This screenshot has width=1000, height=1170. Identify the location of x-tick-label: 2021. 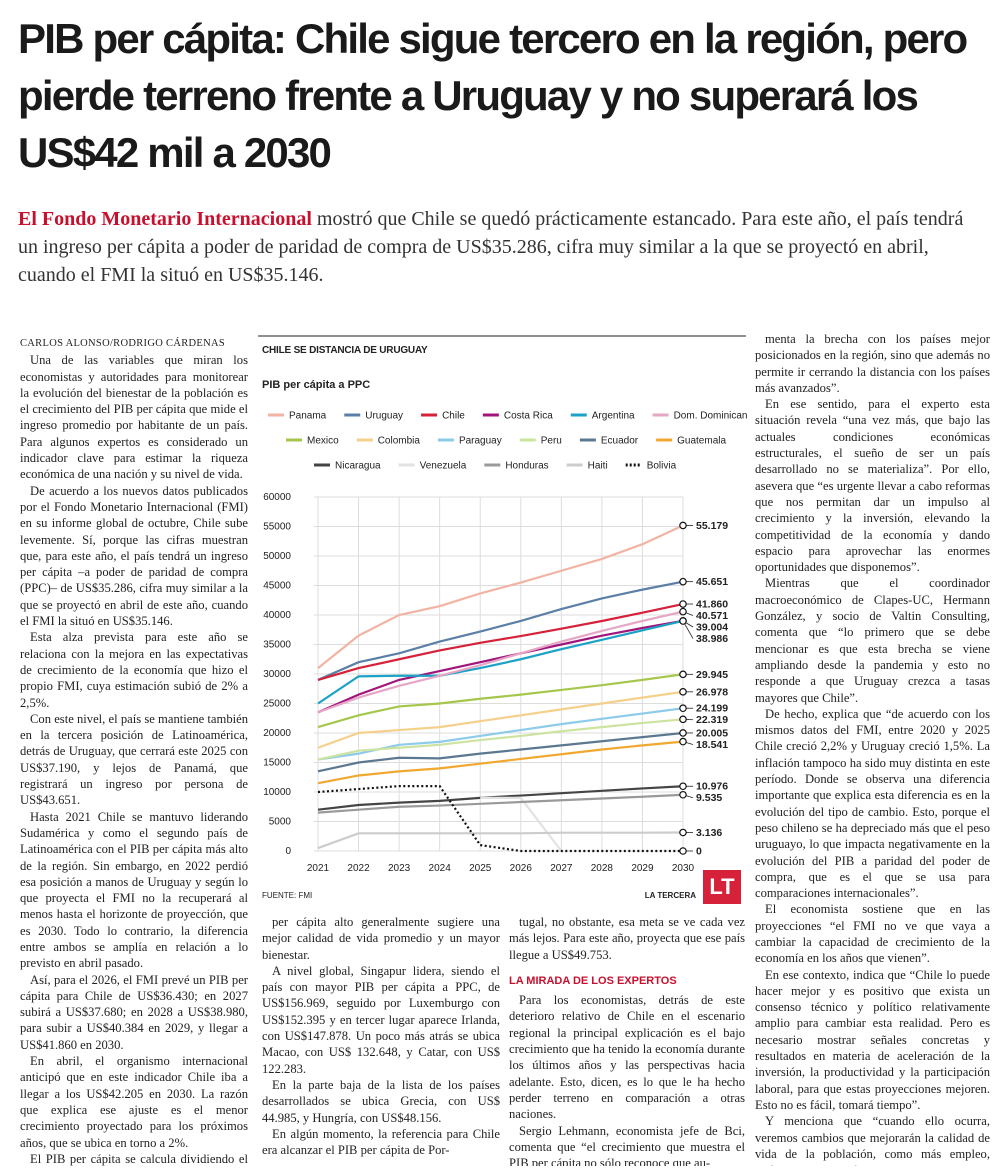
(318, 868).